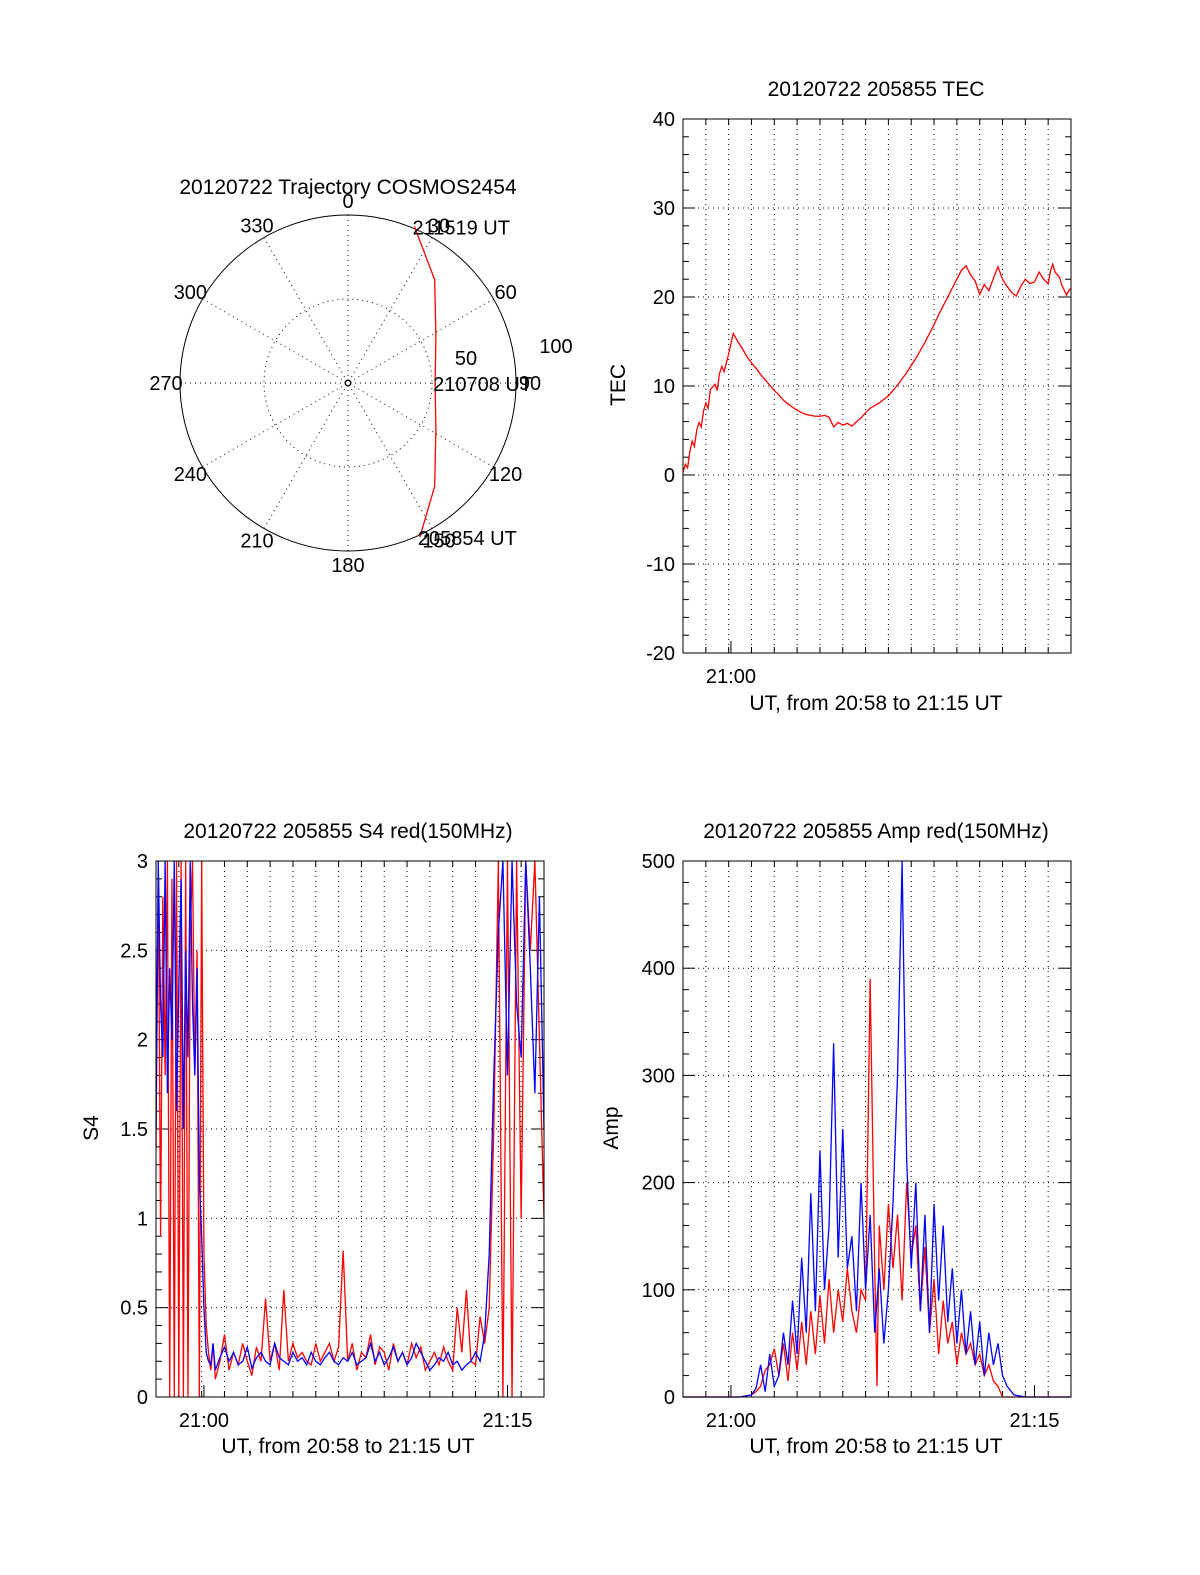  Describe the element at coordinates (466, 359) in the screenshot. I see `radial-label: 50` at that location.